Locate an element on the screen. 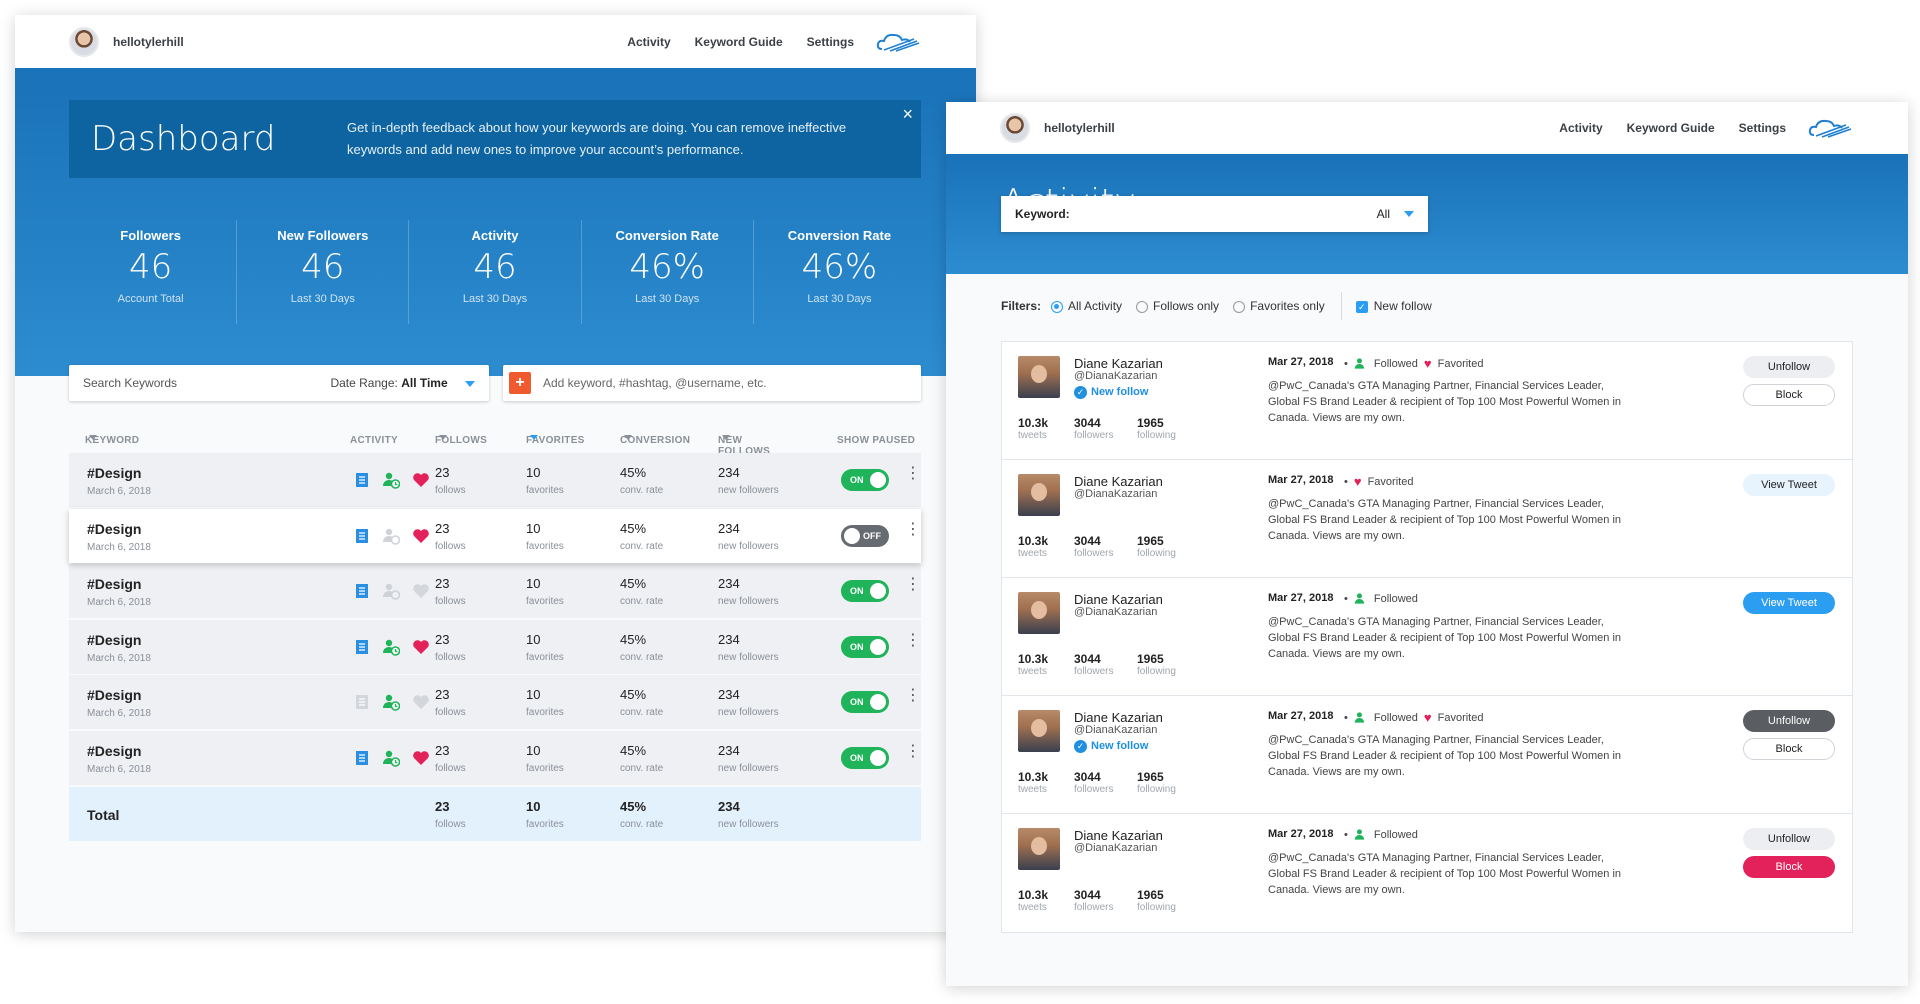 This screenshot has height=1004, width=1920. add-keyword-input: + Add keyword, #hashtag, @username, etc. is located at coordinates (712, 383).